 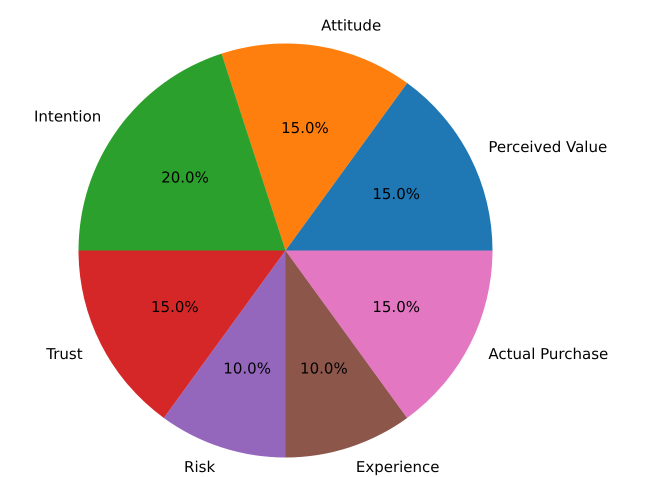 What do you see at coordinates (64, 353) in the screenshot?
I see `slice-label: Trust` at bounding box center [64, 353].